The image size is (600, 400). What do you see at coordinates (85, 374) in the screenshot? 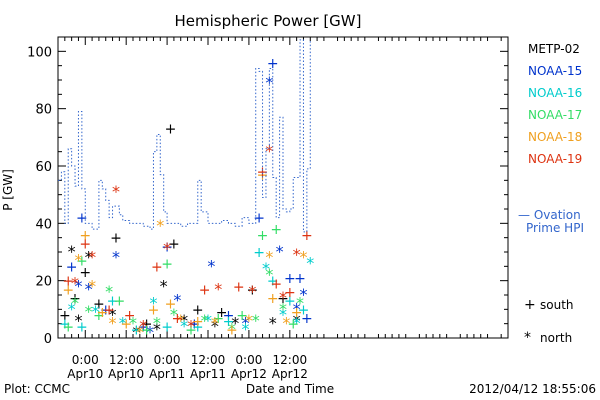
I see `x-tick-label-date: Apr10` at bounding box center [85, 374].